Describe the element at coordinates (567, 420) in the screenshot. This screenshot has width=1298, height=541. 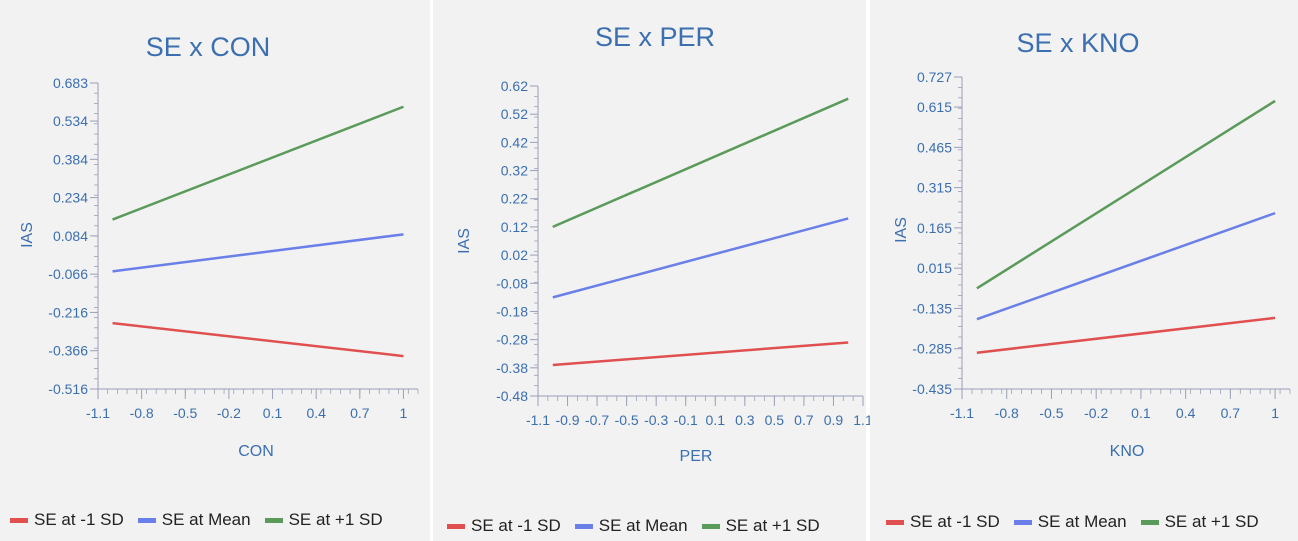
I see `x-tick-label: -0.9` at that location.